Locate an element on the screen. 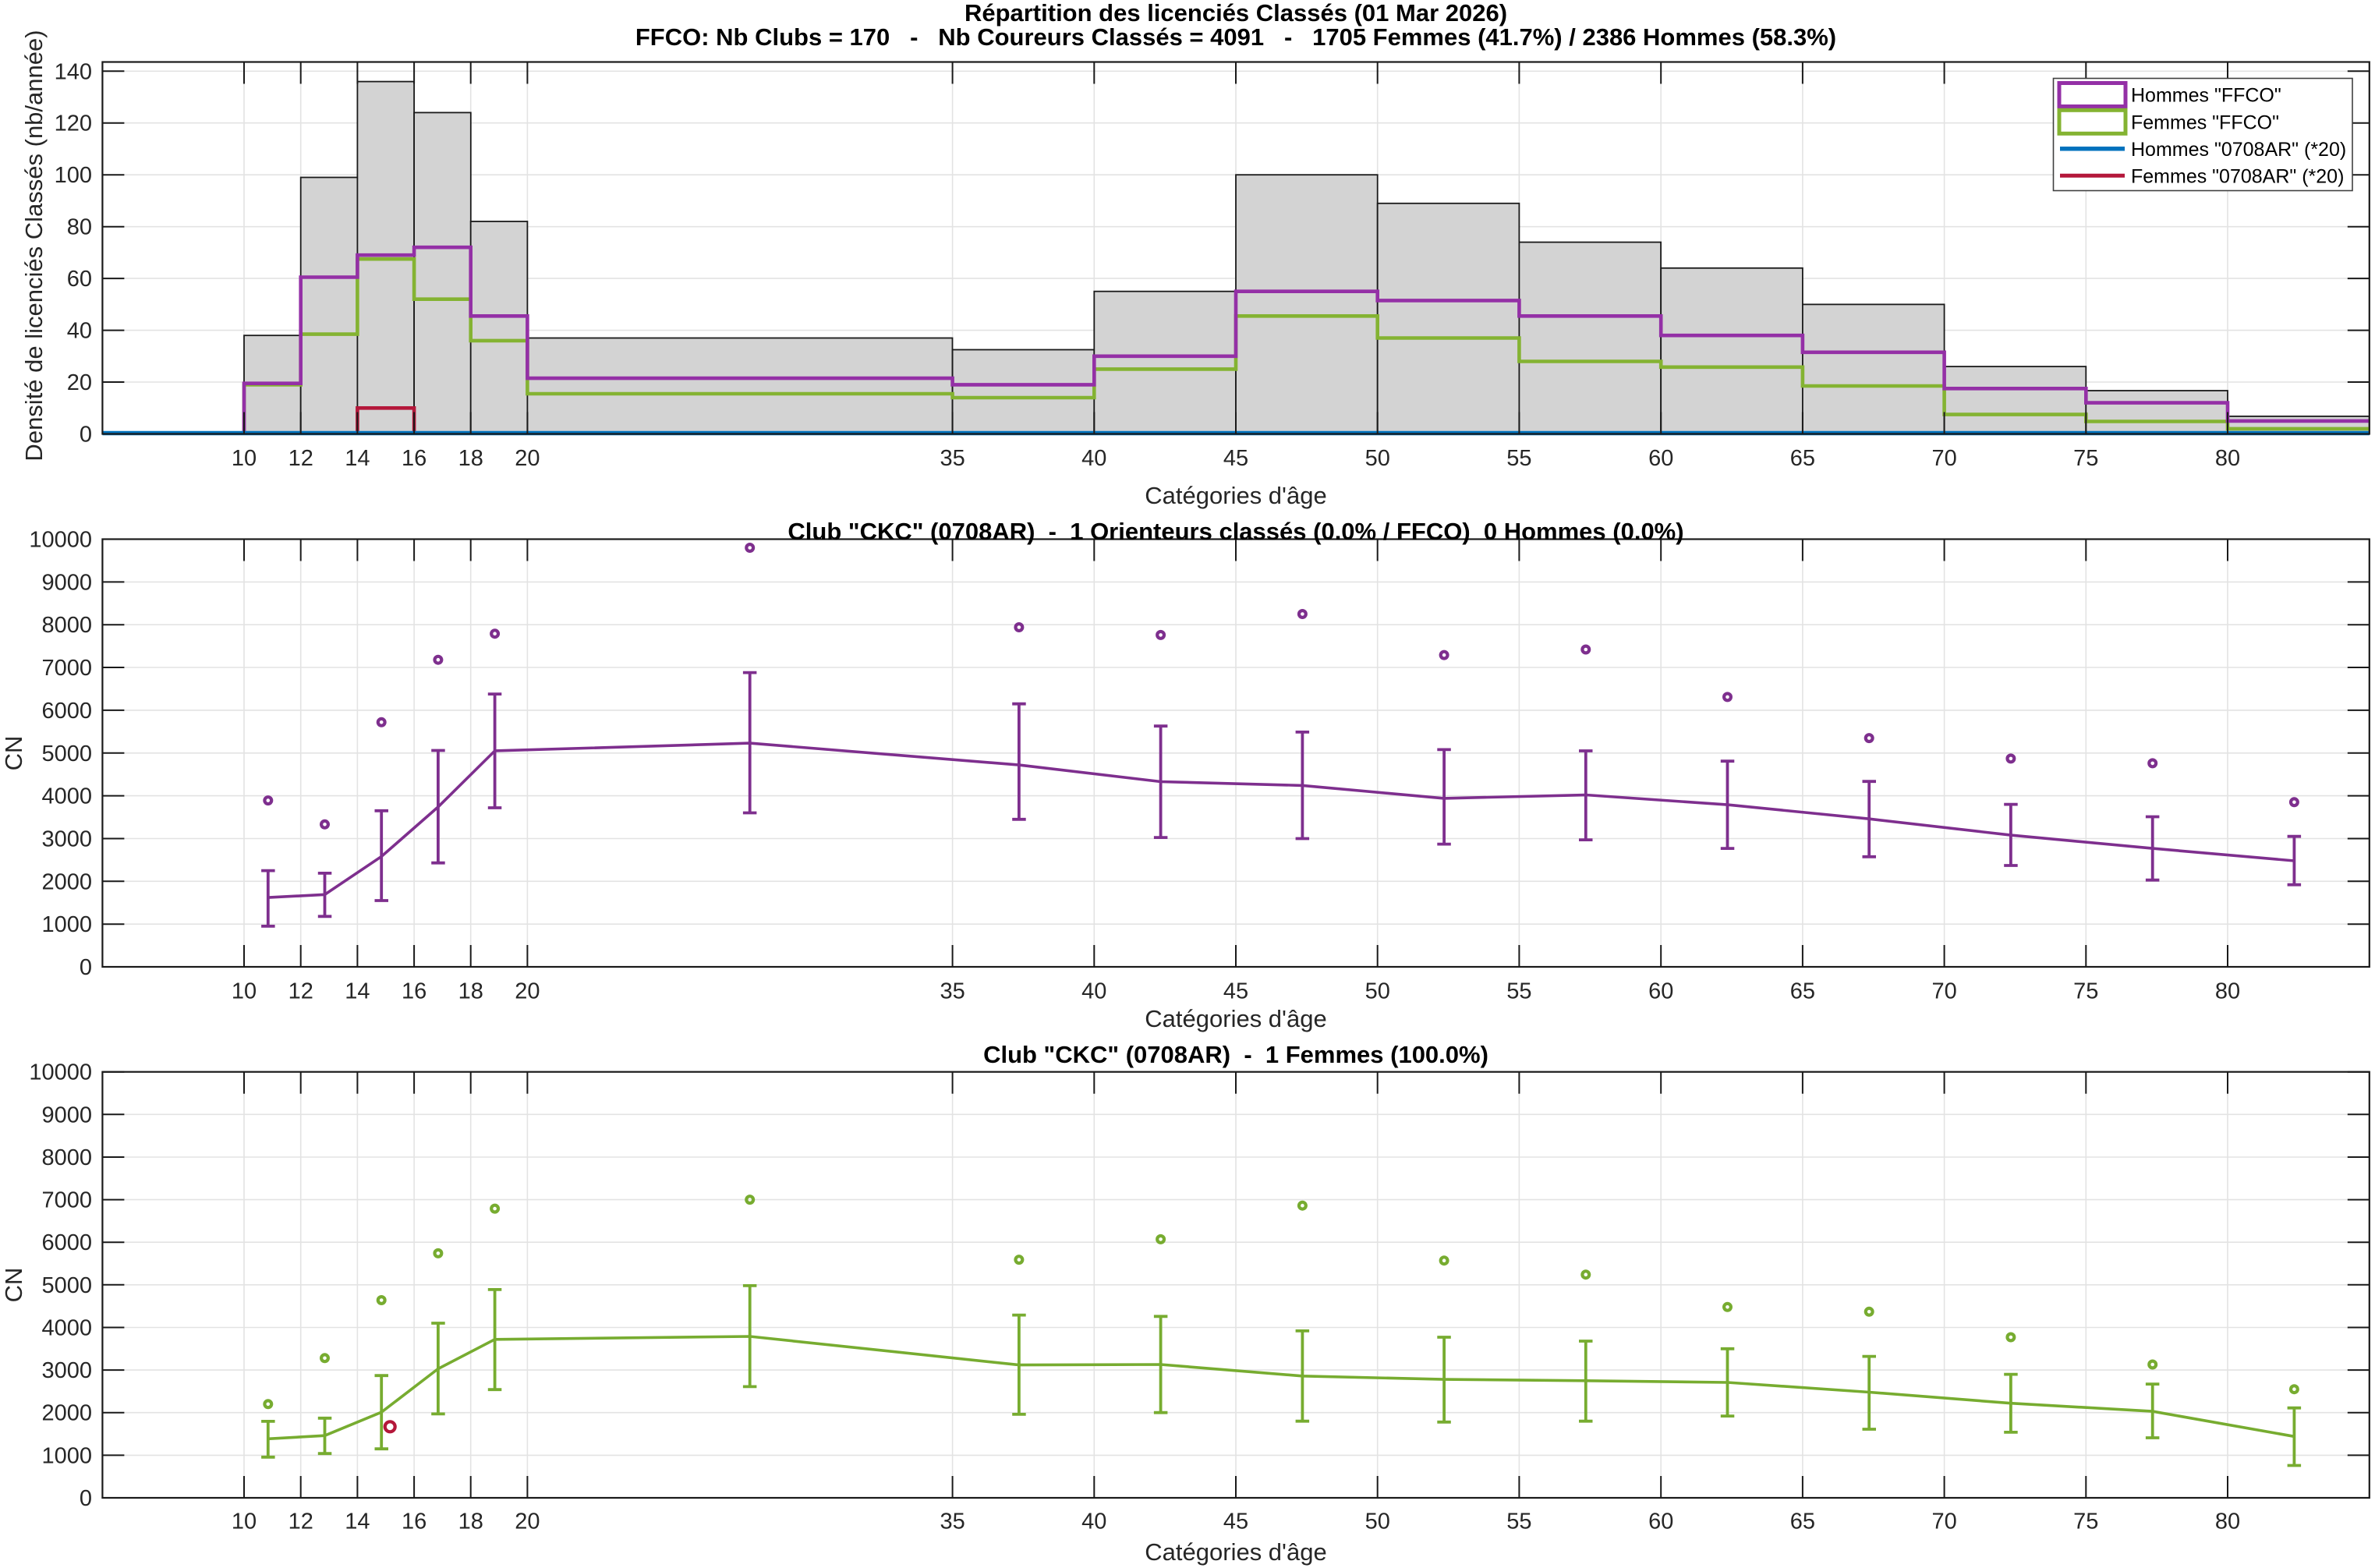 The image size is (2375, 1568). svg-text:Club "CKC" (0708AR) - 1 Femm: Club "CKC" (0708AR) - 1 Femmes (100.0%) is located at coordinates (1235, 1054).